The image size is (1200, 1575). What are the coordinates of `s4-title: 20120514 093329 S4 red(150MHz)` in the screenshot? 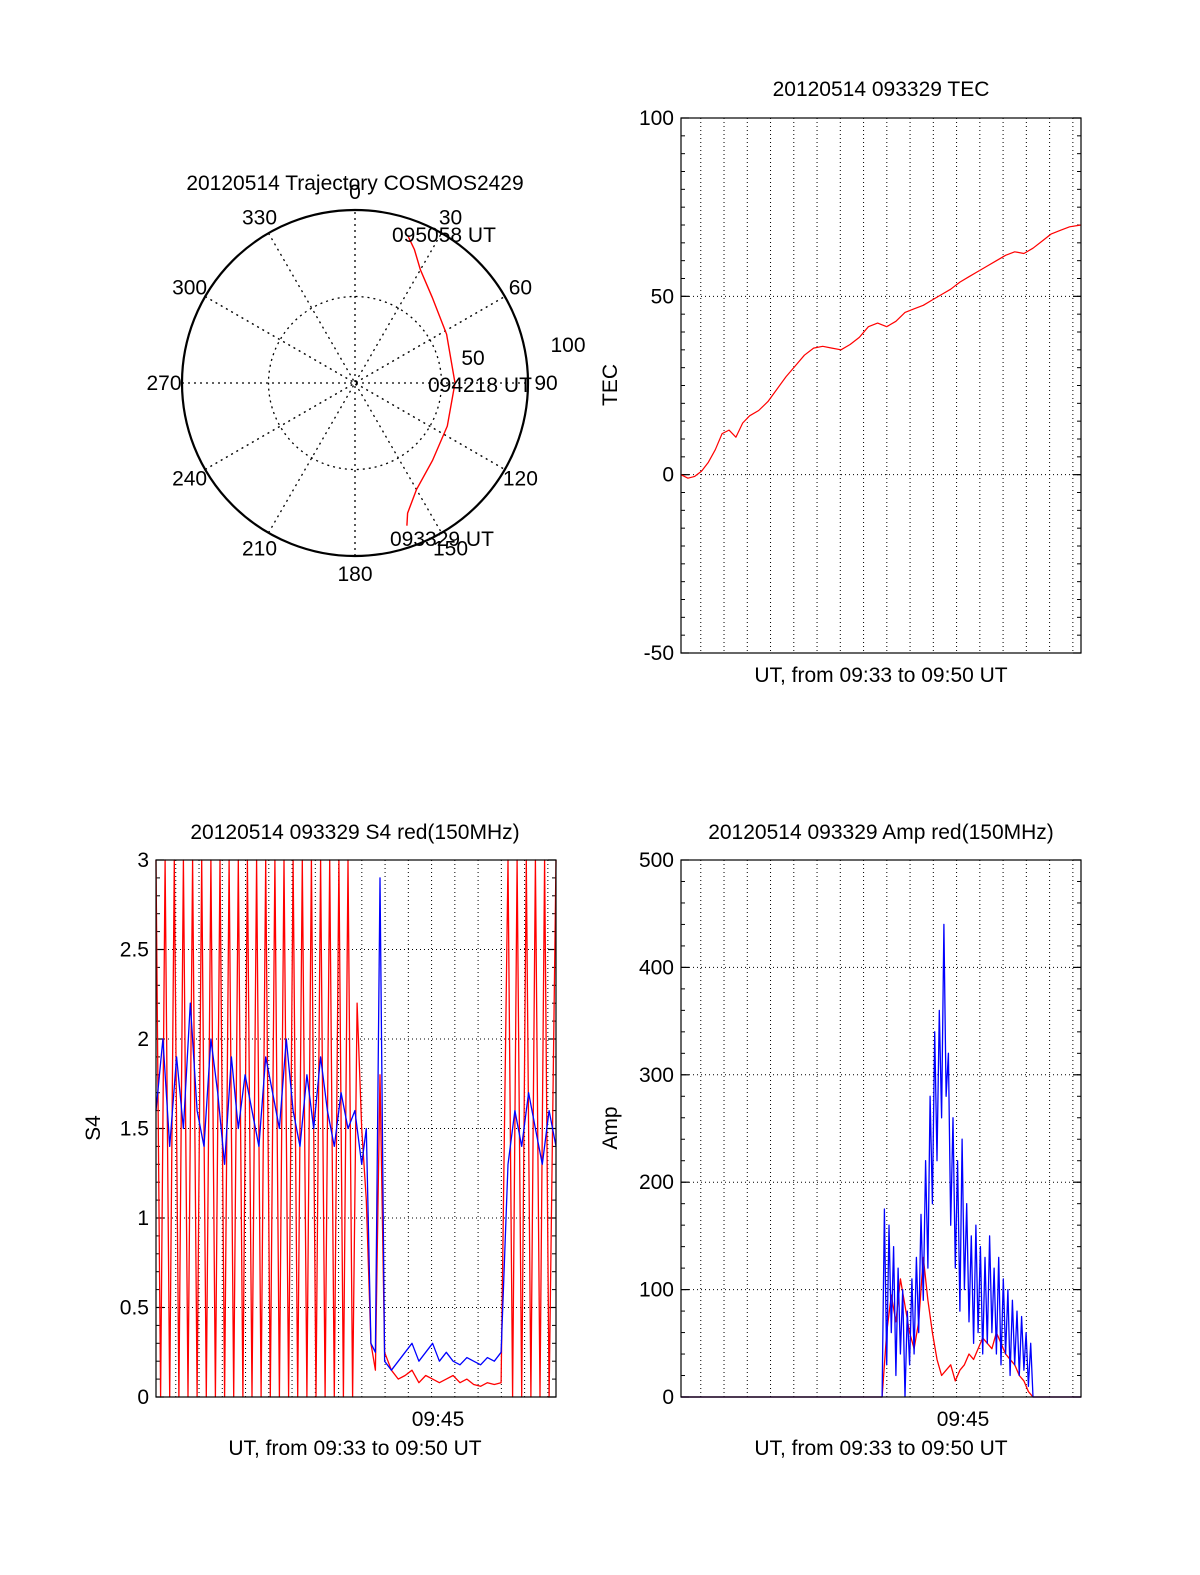 It's located at (354, 832).